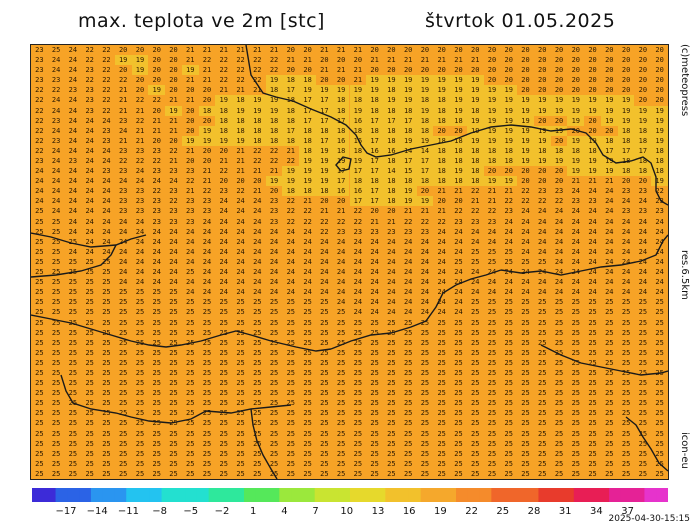  What do you see at coordinates (341, 181) in the screenshot?
I see `grid-value: 17` at bounding box center [341, 181].